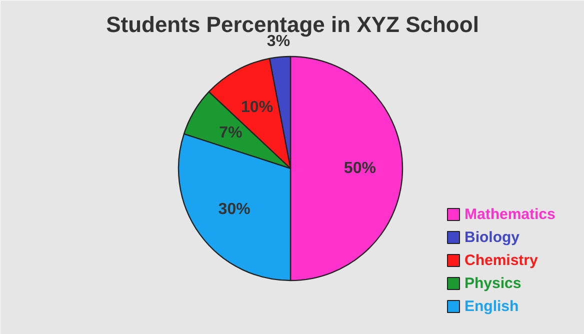 The height and width of the screenshot is (334, 584). Describe the element at coordinates (510, 214) in the screenshot. I see `legend-label: Mathematics` at that location.